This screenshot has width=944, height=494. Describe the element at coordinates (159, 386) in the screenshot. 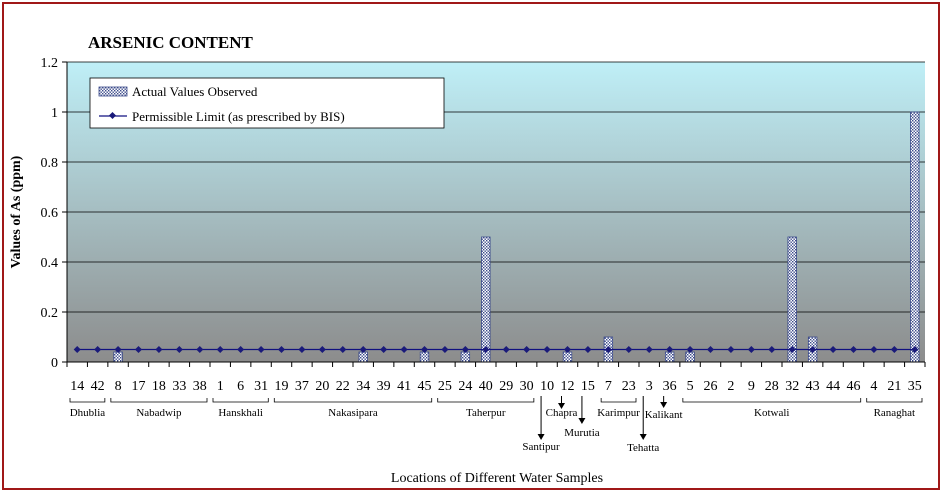

I see `x-tick-label: 18` at that location.